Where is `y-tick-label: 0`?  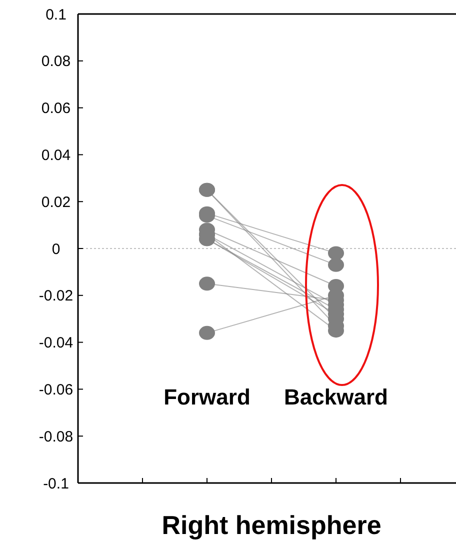 y-tick-label: 0 is located at coordinates (56, 249).